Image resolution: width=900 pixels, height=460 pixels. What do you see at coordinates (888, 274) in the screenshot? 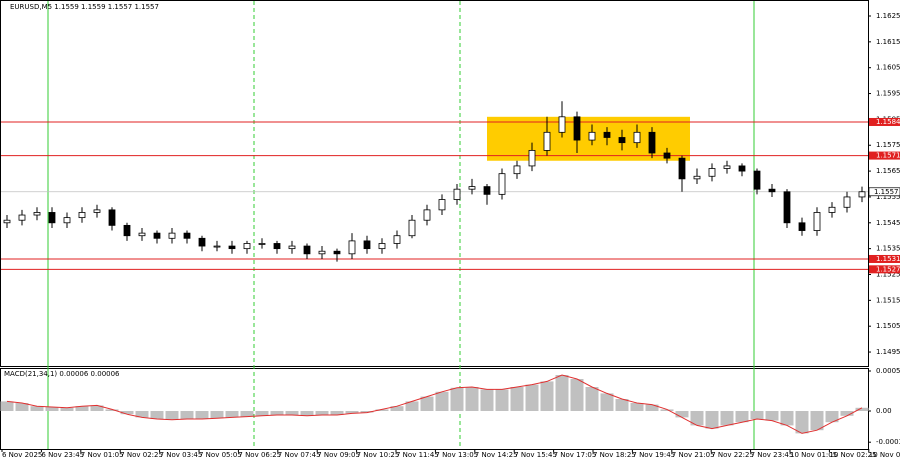
I see `y-tick-label: 1.1525` at bounding box center [888, 274].